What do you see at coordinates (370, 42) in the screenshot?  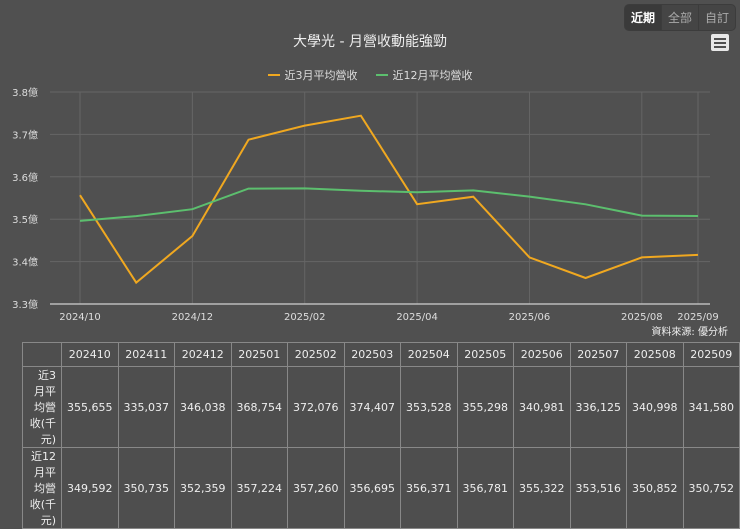 I see `chart-title: 大學光 - 月營收動能強勁` at bounding box center [370, 42].